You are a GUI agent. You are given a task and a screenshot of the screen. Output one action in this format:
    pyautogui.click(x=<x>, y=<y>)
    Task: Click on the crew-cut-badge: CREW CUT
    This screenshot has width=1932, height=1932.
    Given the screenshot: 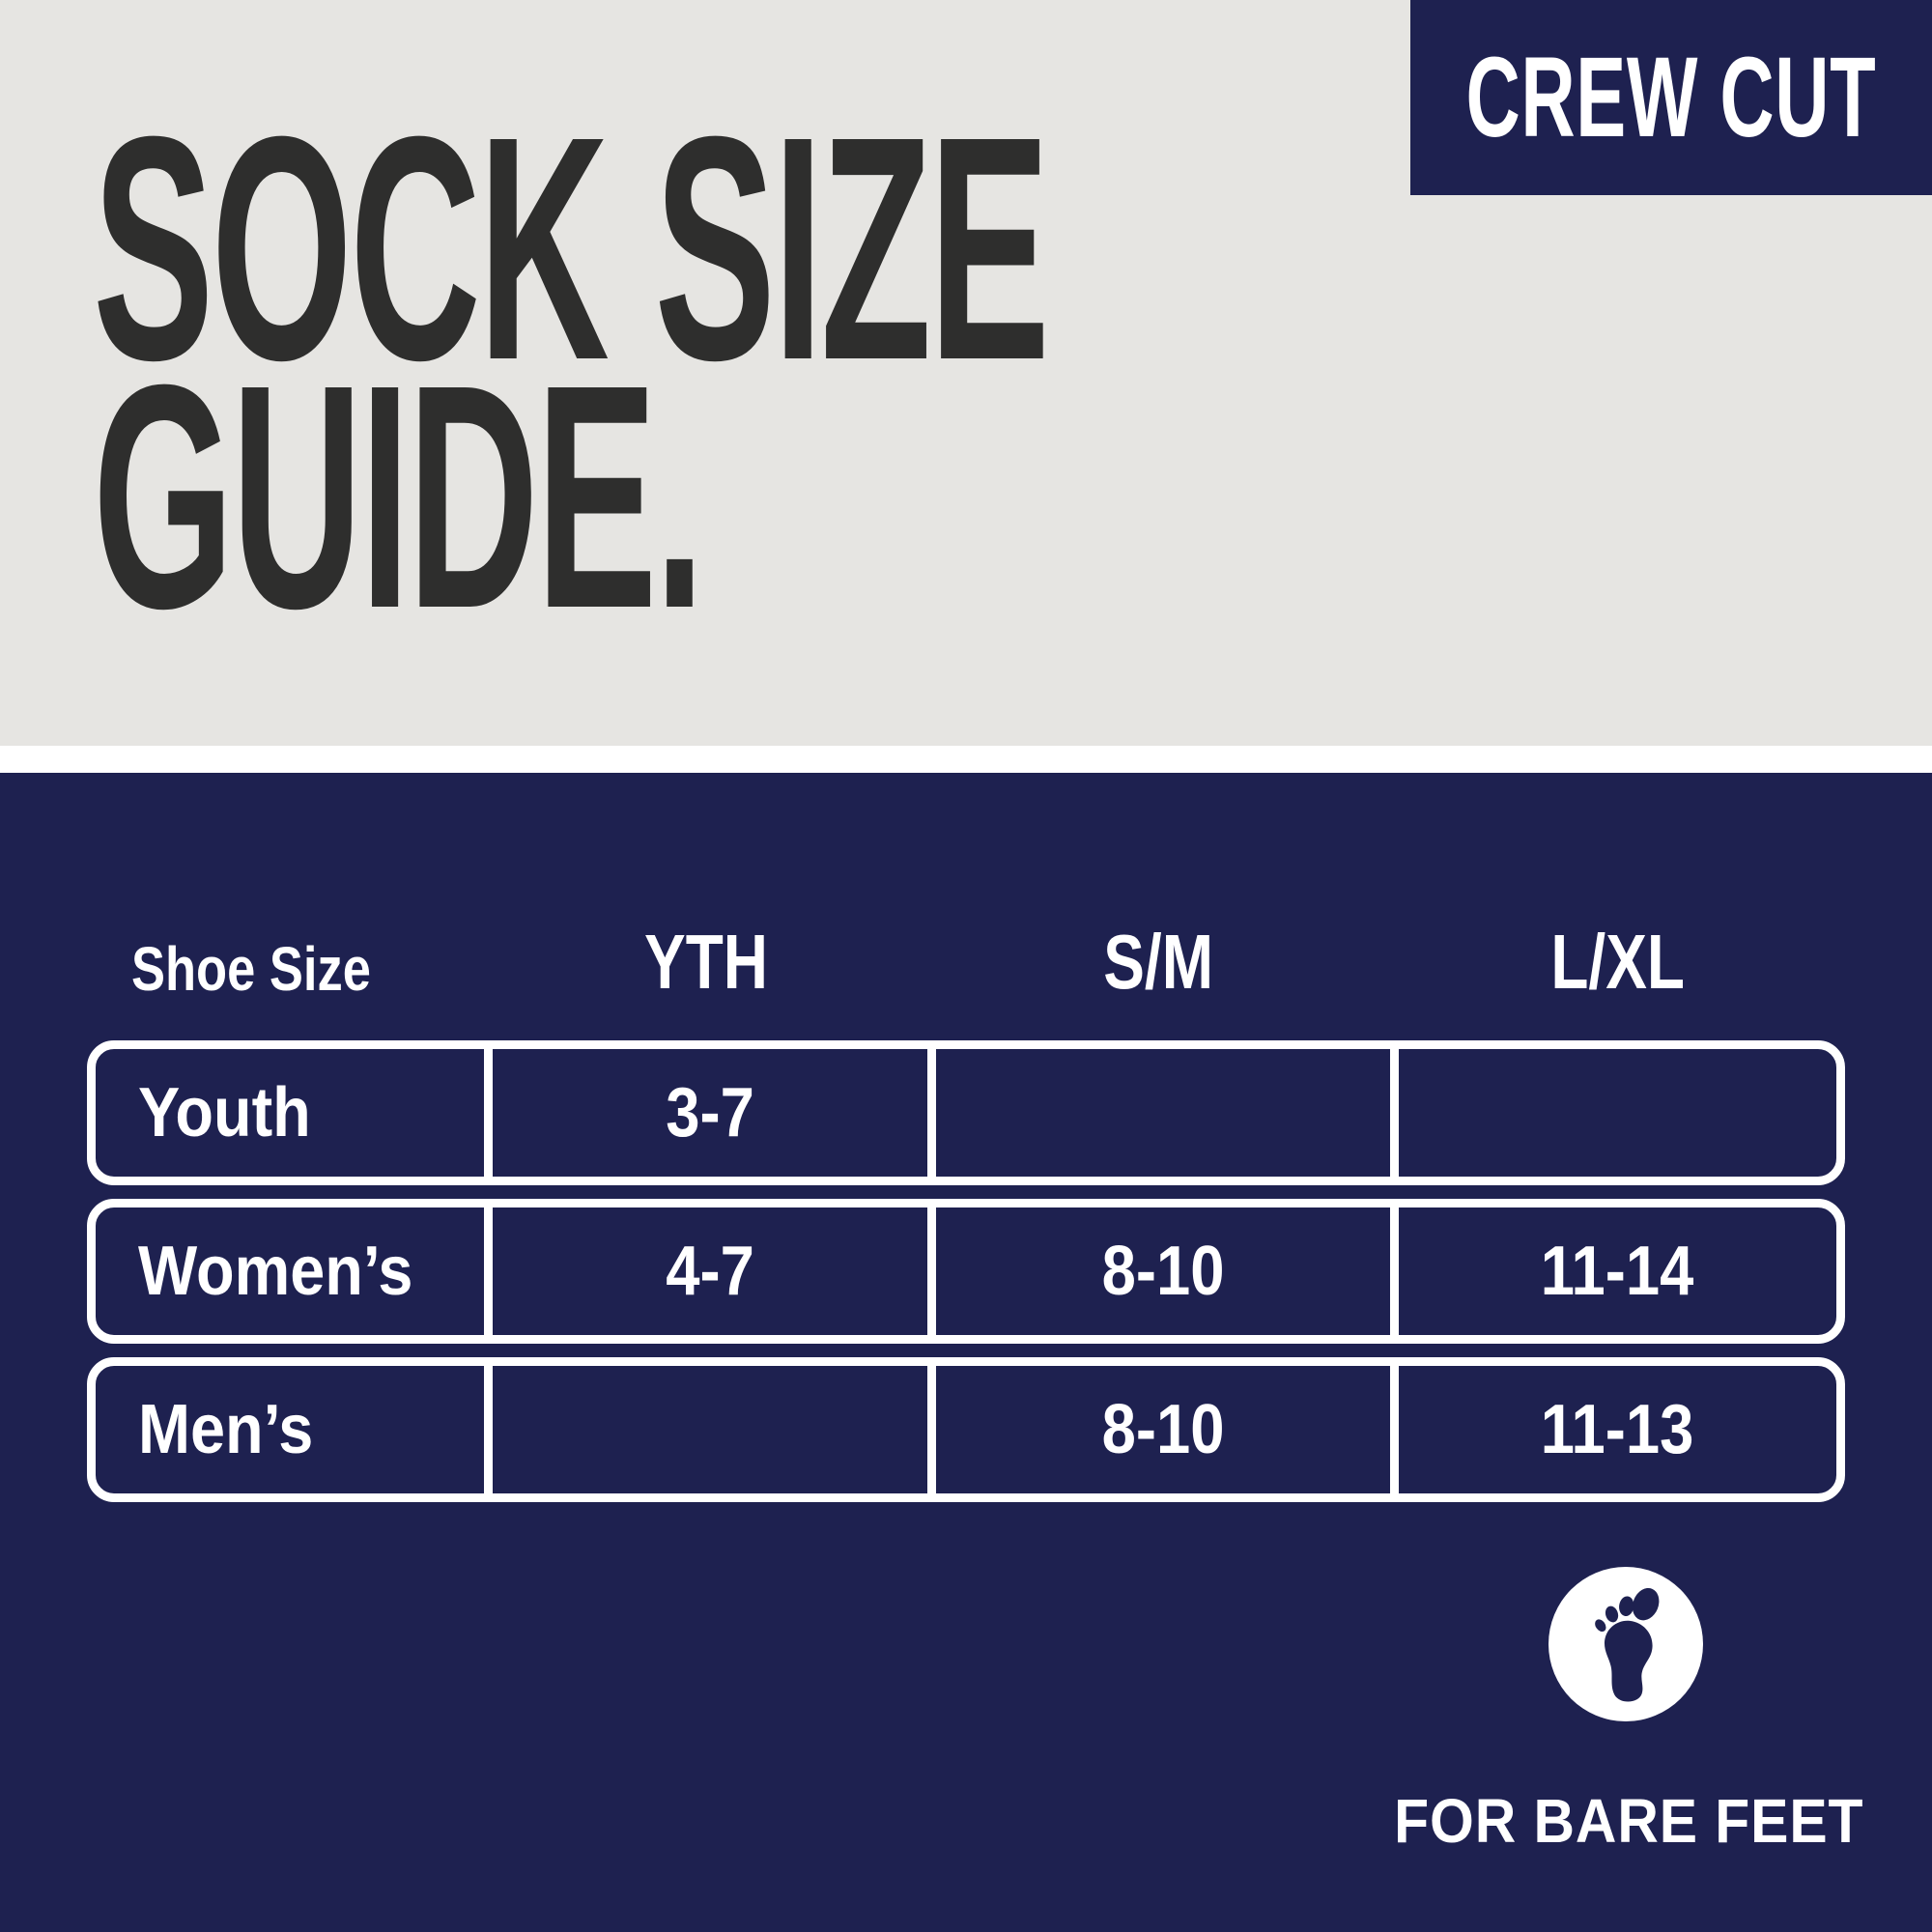 What is the action you would take?
    pyautogui.click(x=1671, y=97)
    